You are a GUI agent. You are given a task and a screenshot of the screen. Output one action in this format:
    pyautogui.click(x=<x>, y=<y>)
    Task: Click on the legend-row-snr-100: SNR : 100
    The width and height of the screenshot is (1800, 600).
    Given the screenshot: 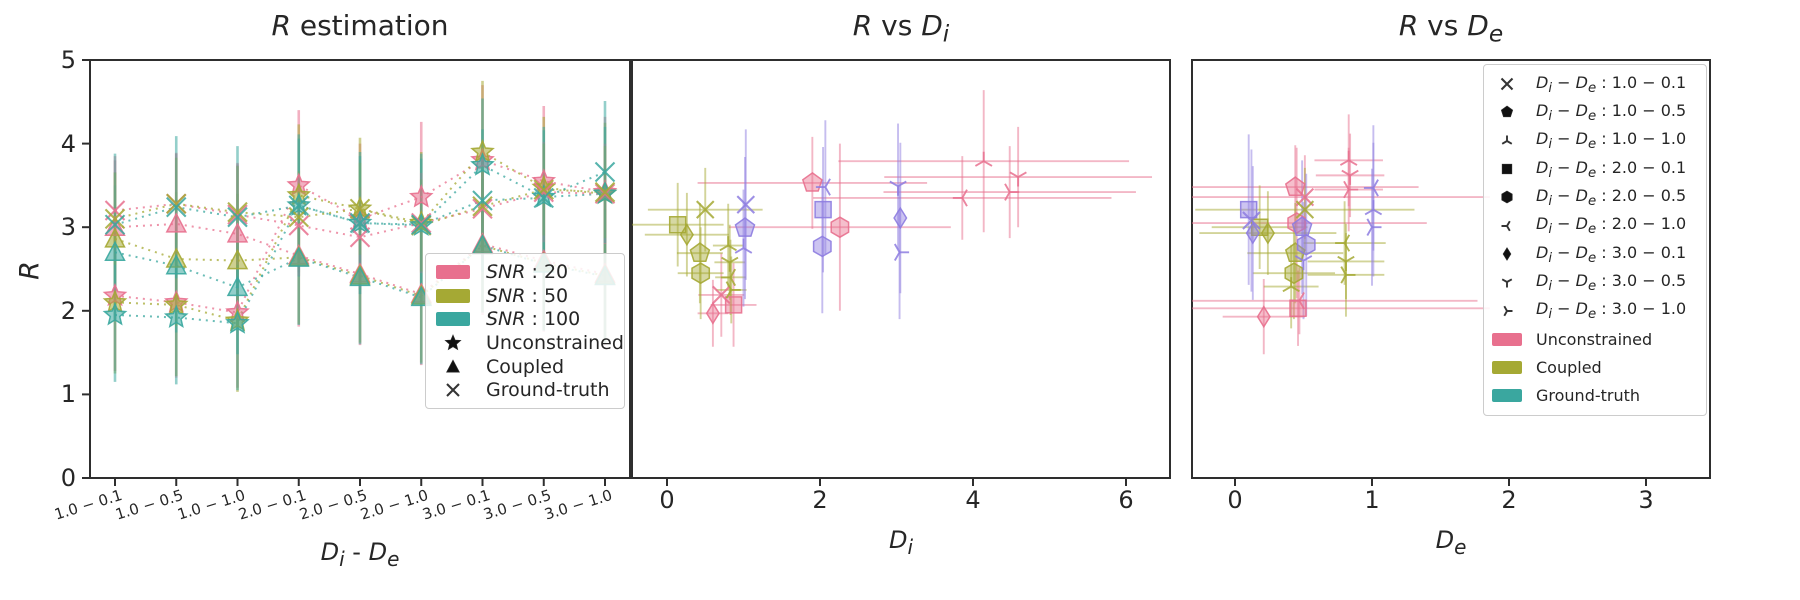 What is the action you would take?
    pyautogui.click(x=525, y=319)
    